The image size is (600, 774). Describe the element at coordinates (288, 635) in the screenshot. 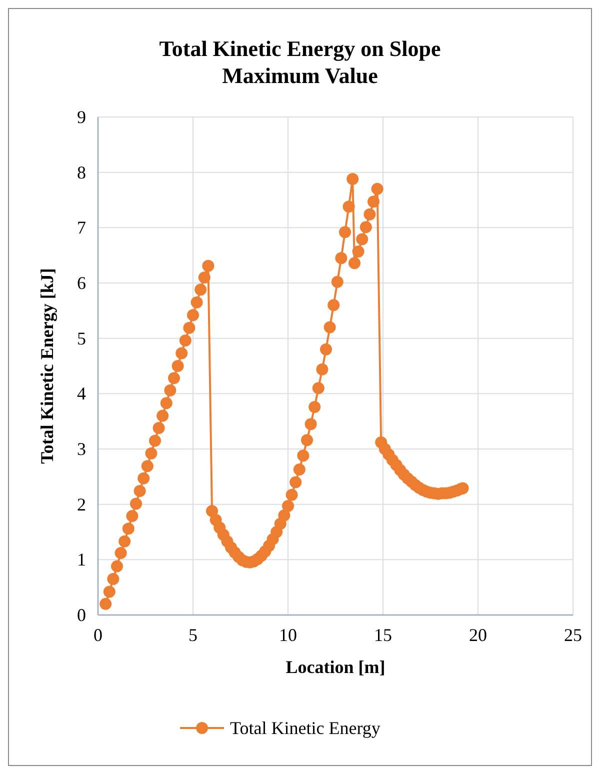

I see `x-tick-label: 10` at that location.